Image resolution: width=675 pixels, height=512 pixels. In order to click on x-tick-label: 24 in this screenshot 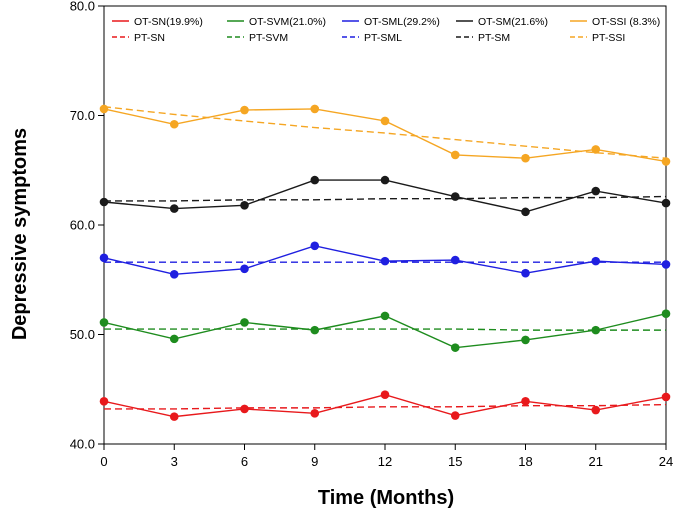, I will do `click(666, 461)`.